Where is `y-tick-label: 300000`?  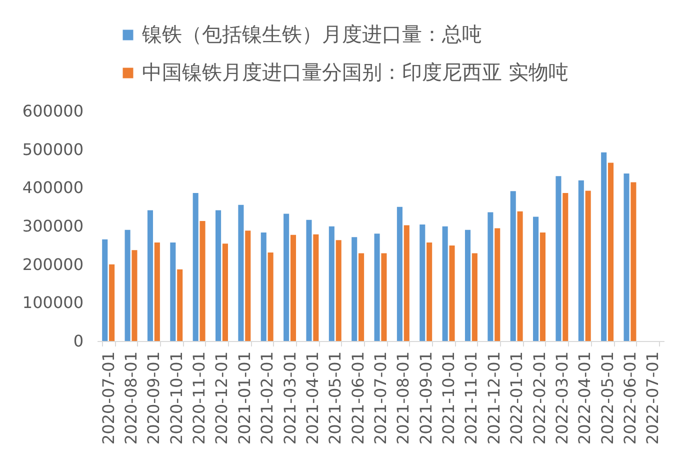 y-tick-label: 300000 is located at coordinates (53, 226).